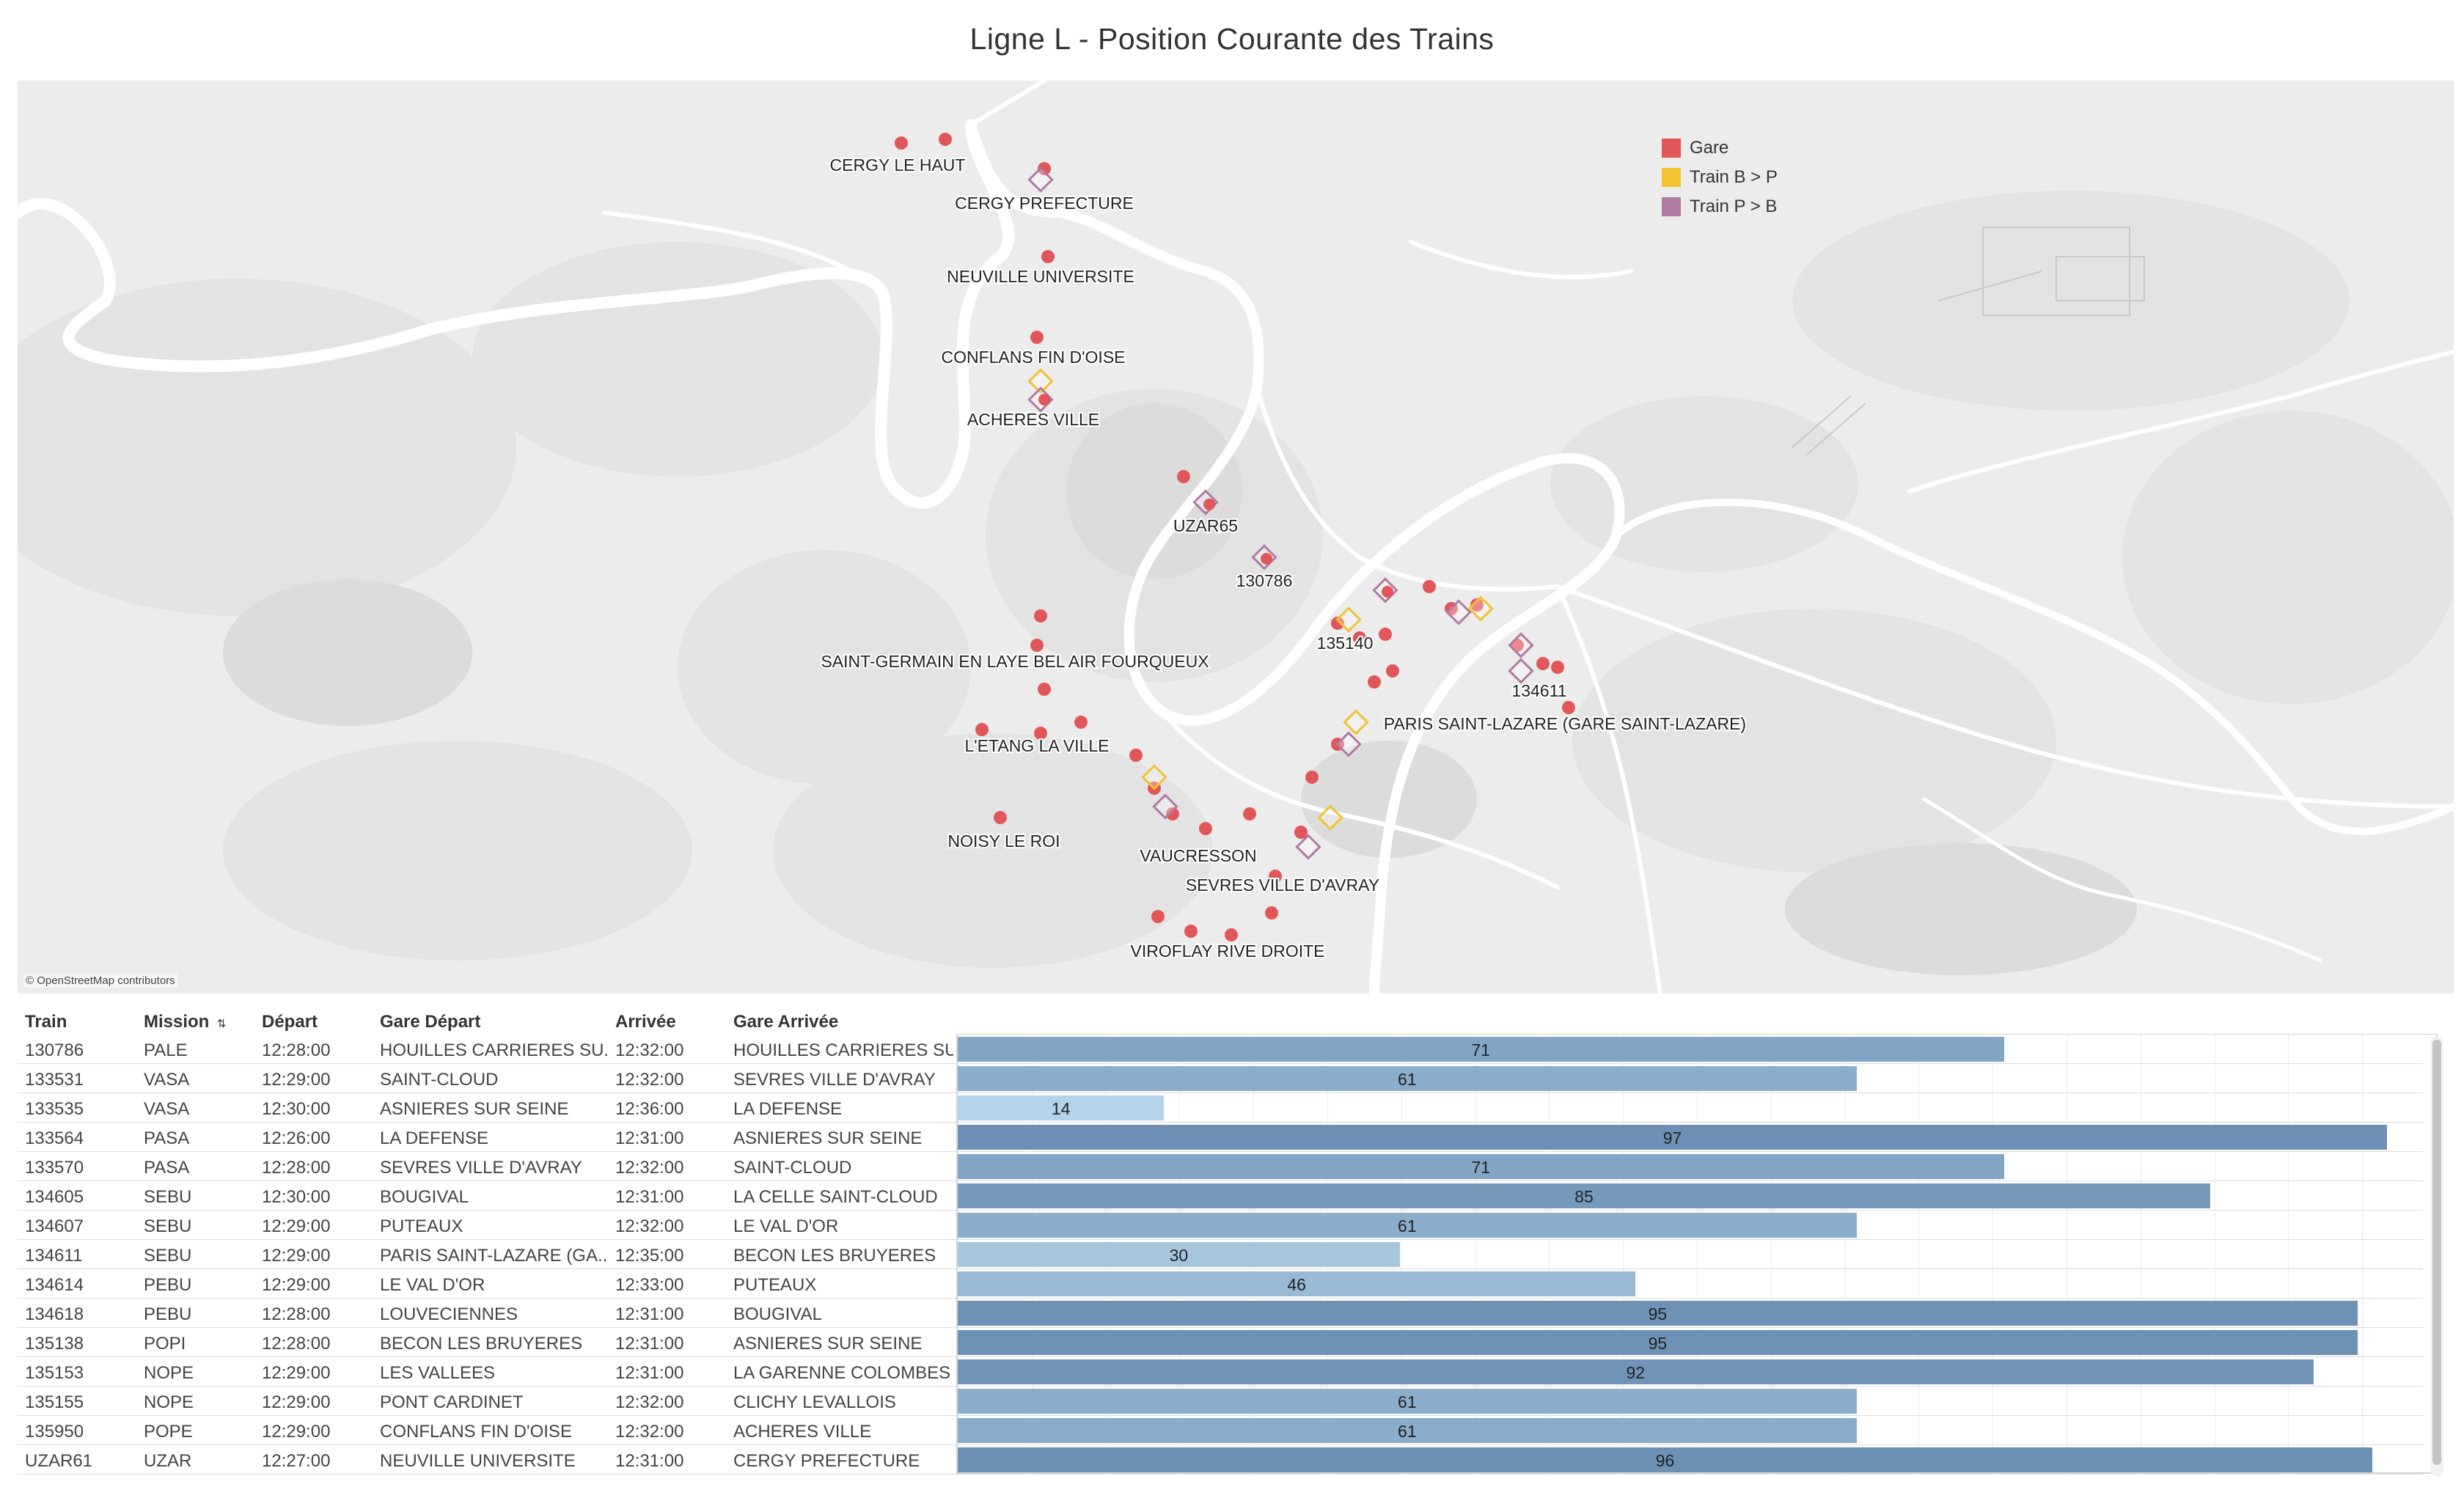  I want to click on progress-bar: 97, so click(1673, 1137).